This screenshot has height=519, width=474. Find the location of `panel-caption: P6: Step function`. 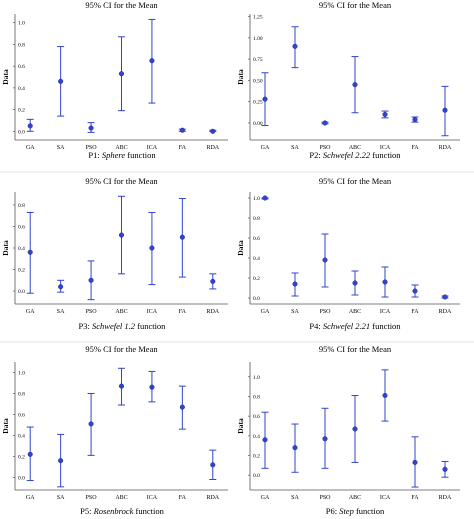

panel-caption: P6: Step function is located at coordinates (355, 511).